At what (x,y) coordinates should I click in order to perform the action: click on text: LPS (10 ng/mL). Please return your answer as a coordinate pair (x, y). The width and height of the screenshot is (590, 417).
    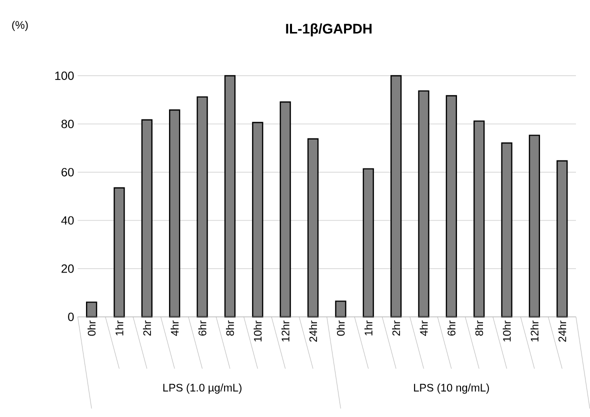
    Looking at the image, I should click on (451, 389).